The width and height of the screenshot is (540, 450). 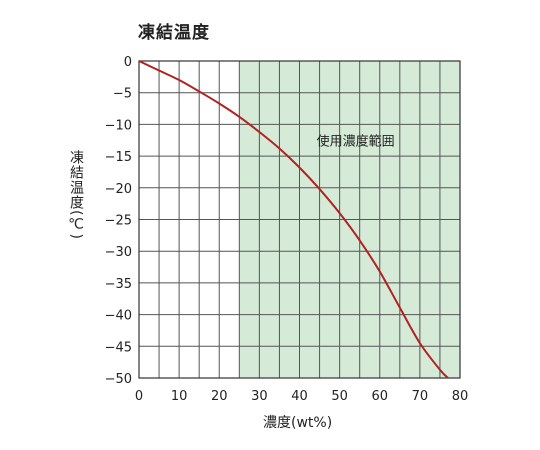 I want to click on y-tick-label: −10, so click(x=118, y=125).